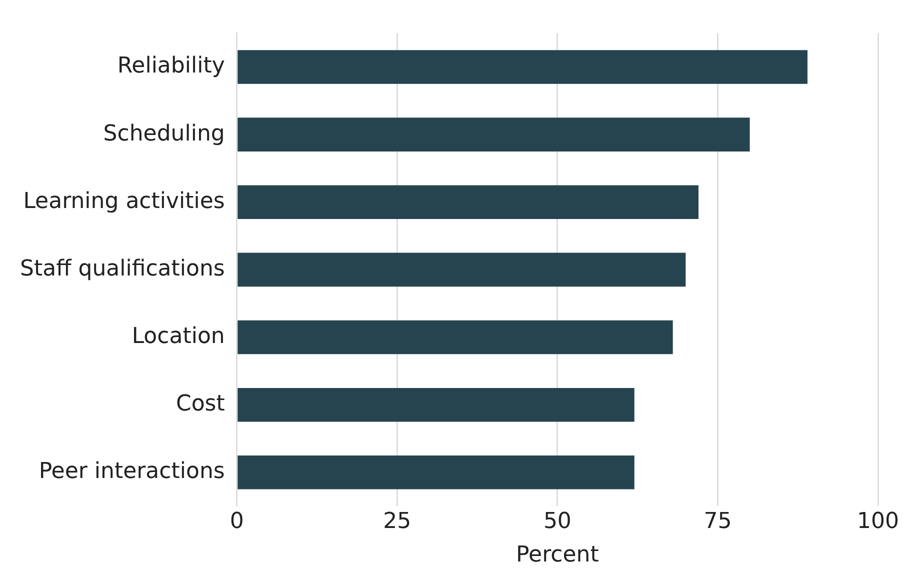  What do you see at coordinates (397, 521) in the screenshot?
I see `x-tick-label: 25` at bounding box center [397, 521].